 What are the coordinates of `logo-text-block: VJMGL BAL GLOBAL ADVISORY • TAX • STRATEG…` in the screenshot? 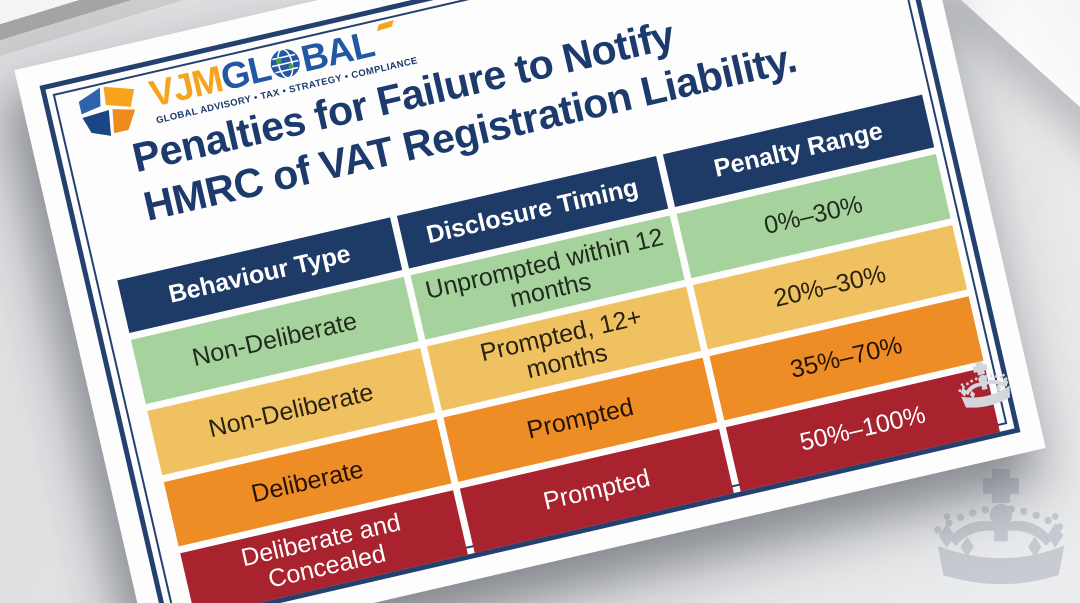 It's located at (282, 71).